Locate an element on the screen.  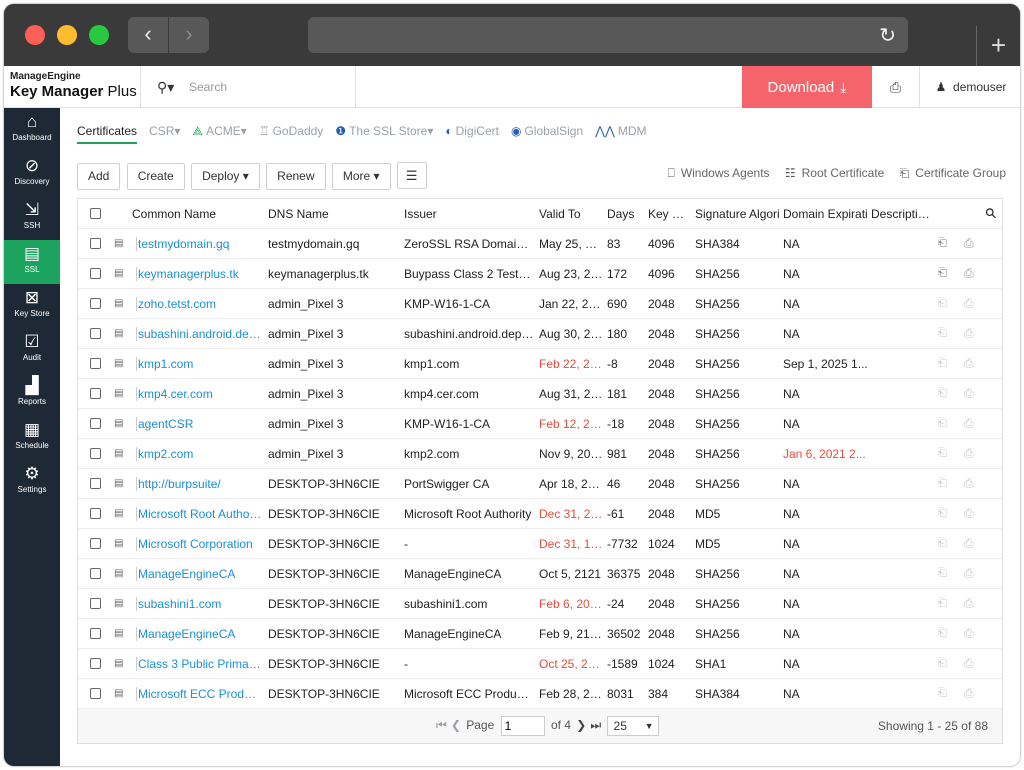
cell-common-name: Microsoft Root Authority is located at coordinates (200, 514).